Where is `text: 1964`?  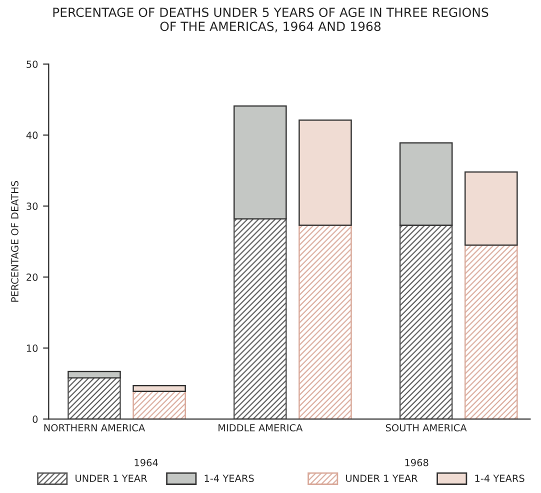 text: 1964 is located at coordinates (146, 462).